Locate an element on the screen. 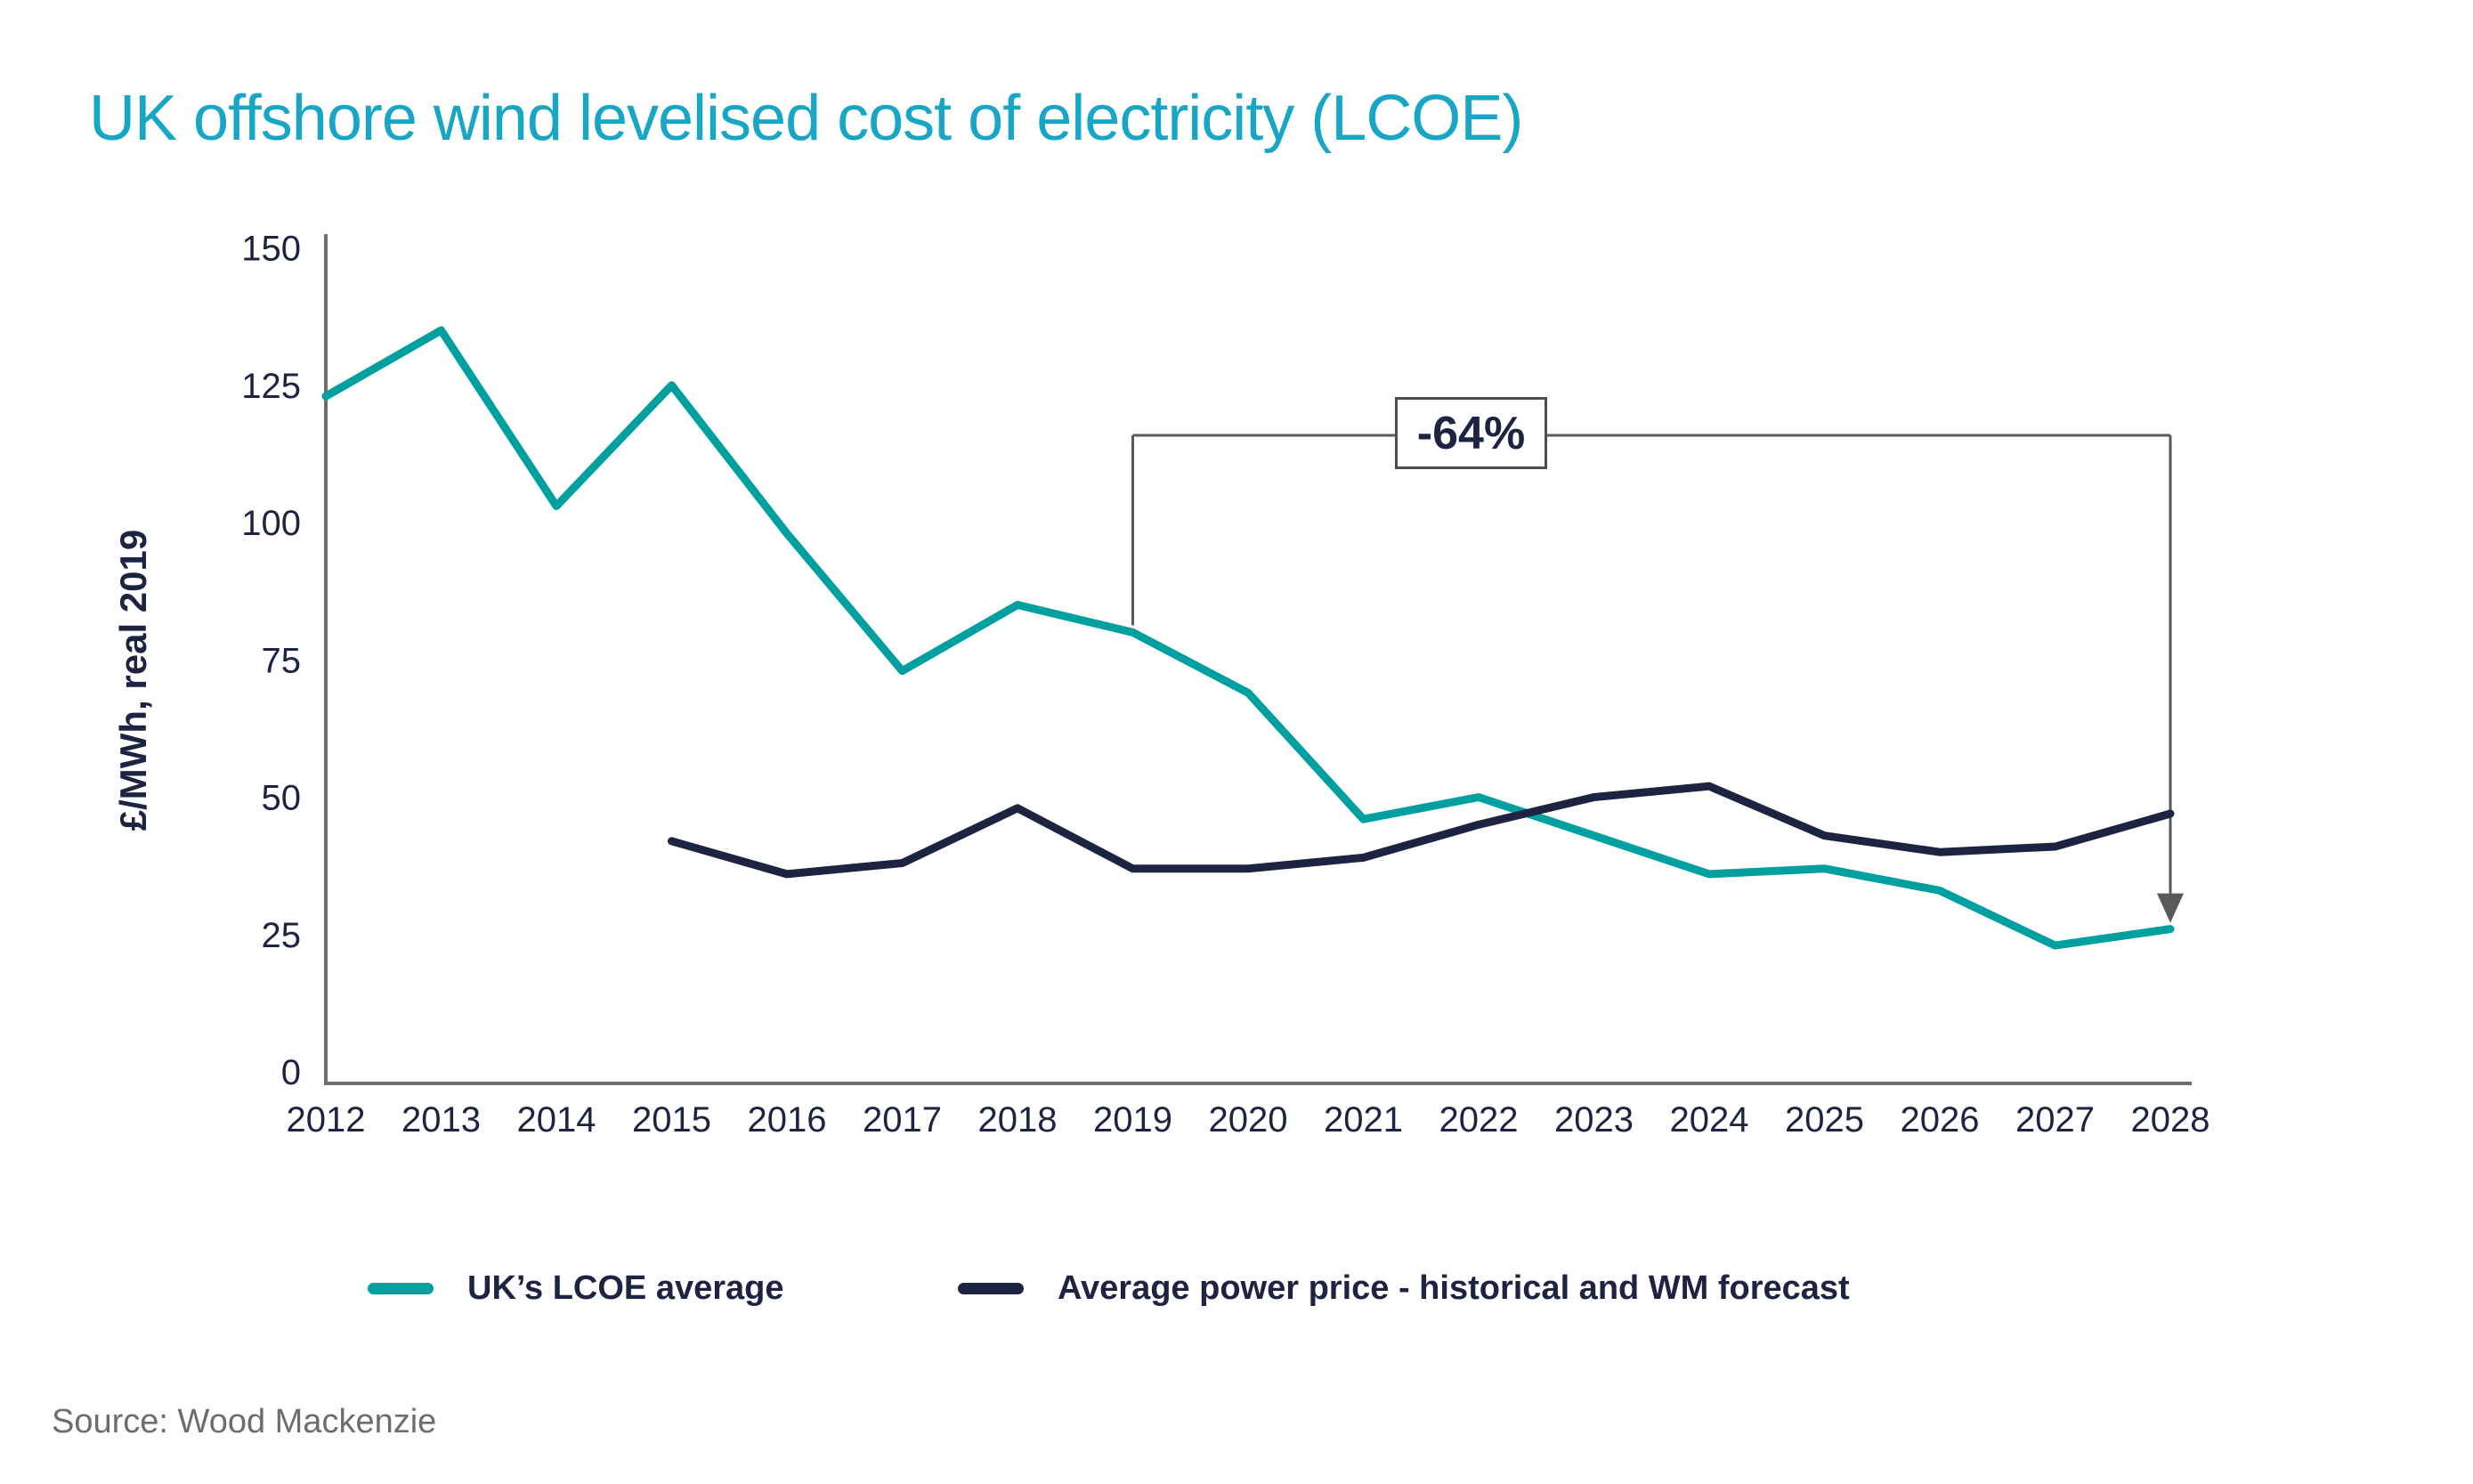 The width and height of the screenshot is (2473, 1484). x-tick-label: 2016 is located at coordinates (788, 1119).